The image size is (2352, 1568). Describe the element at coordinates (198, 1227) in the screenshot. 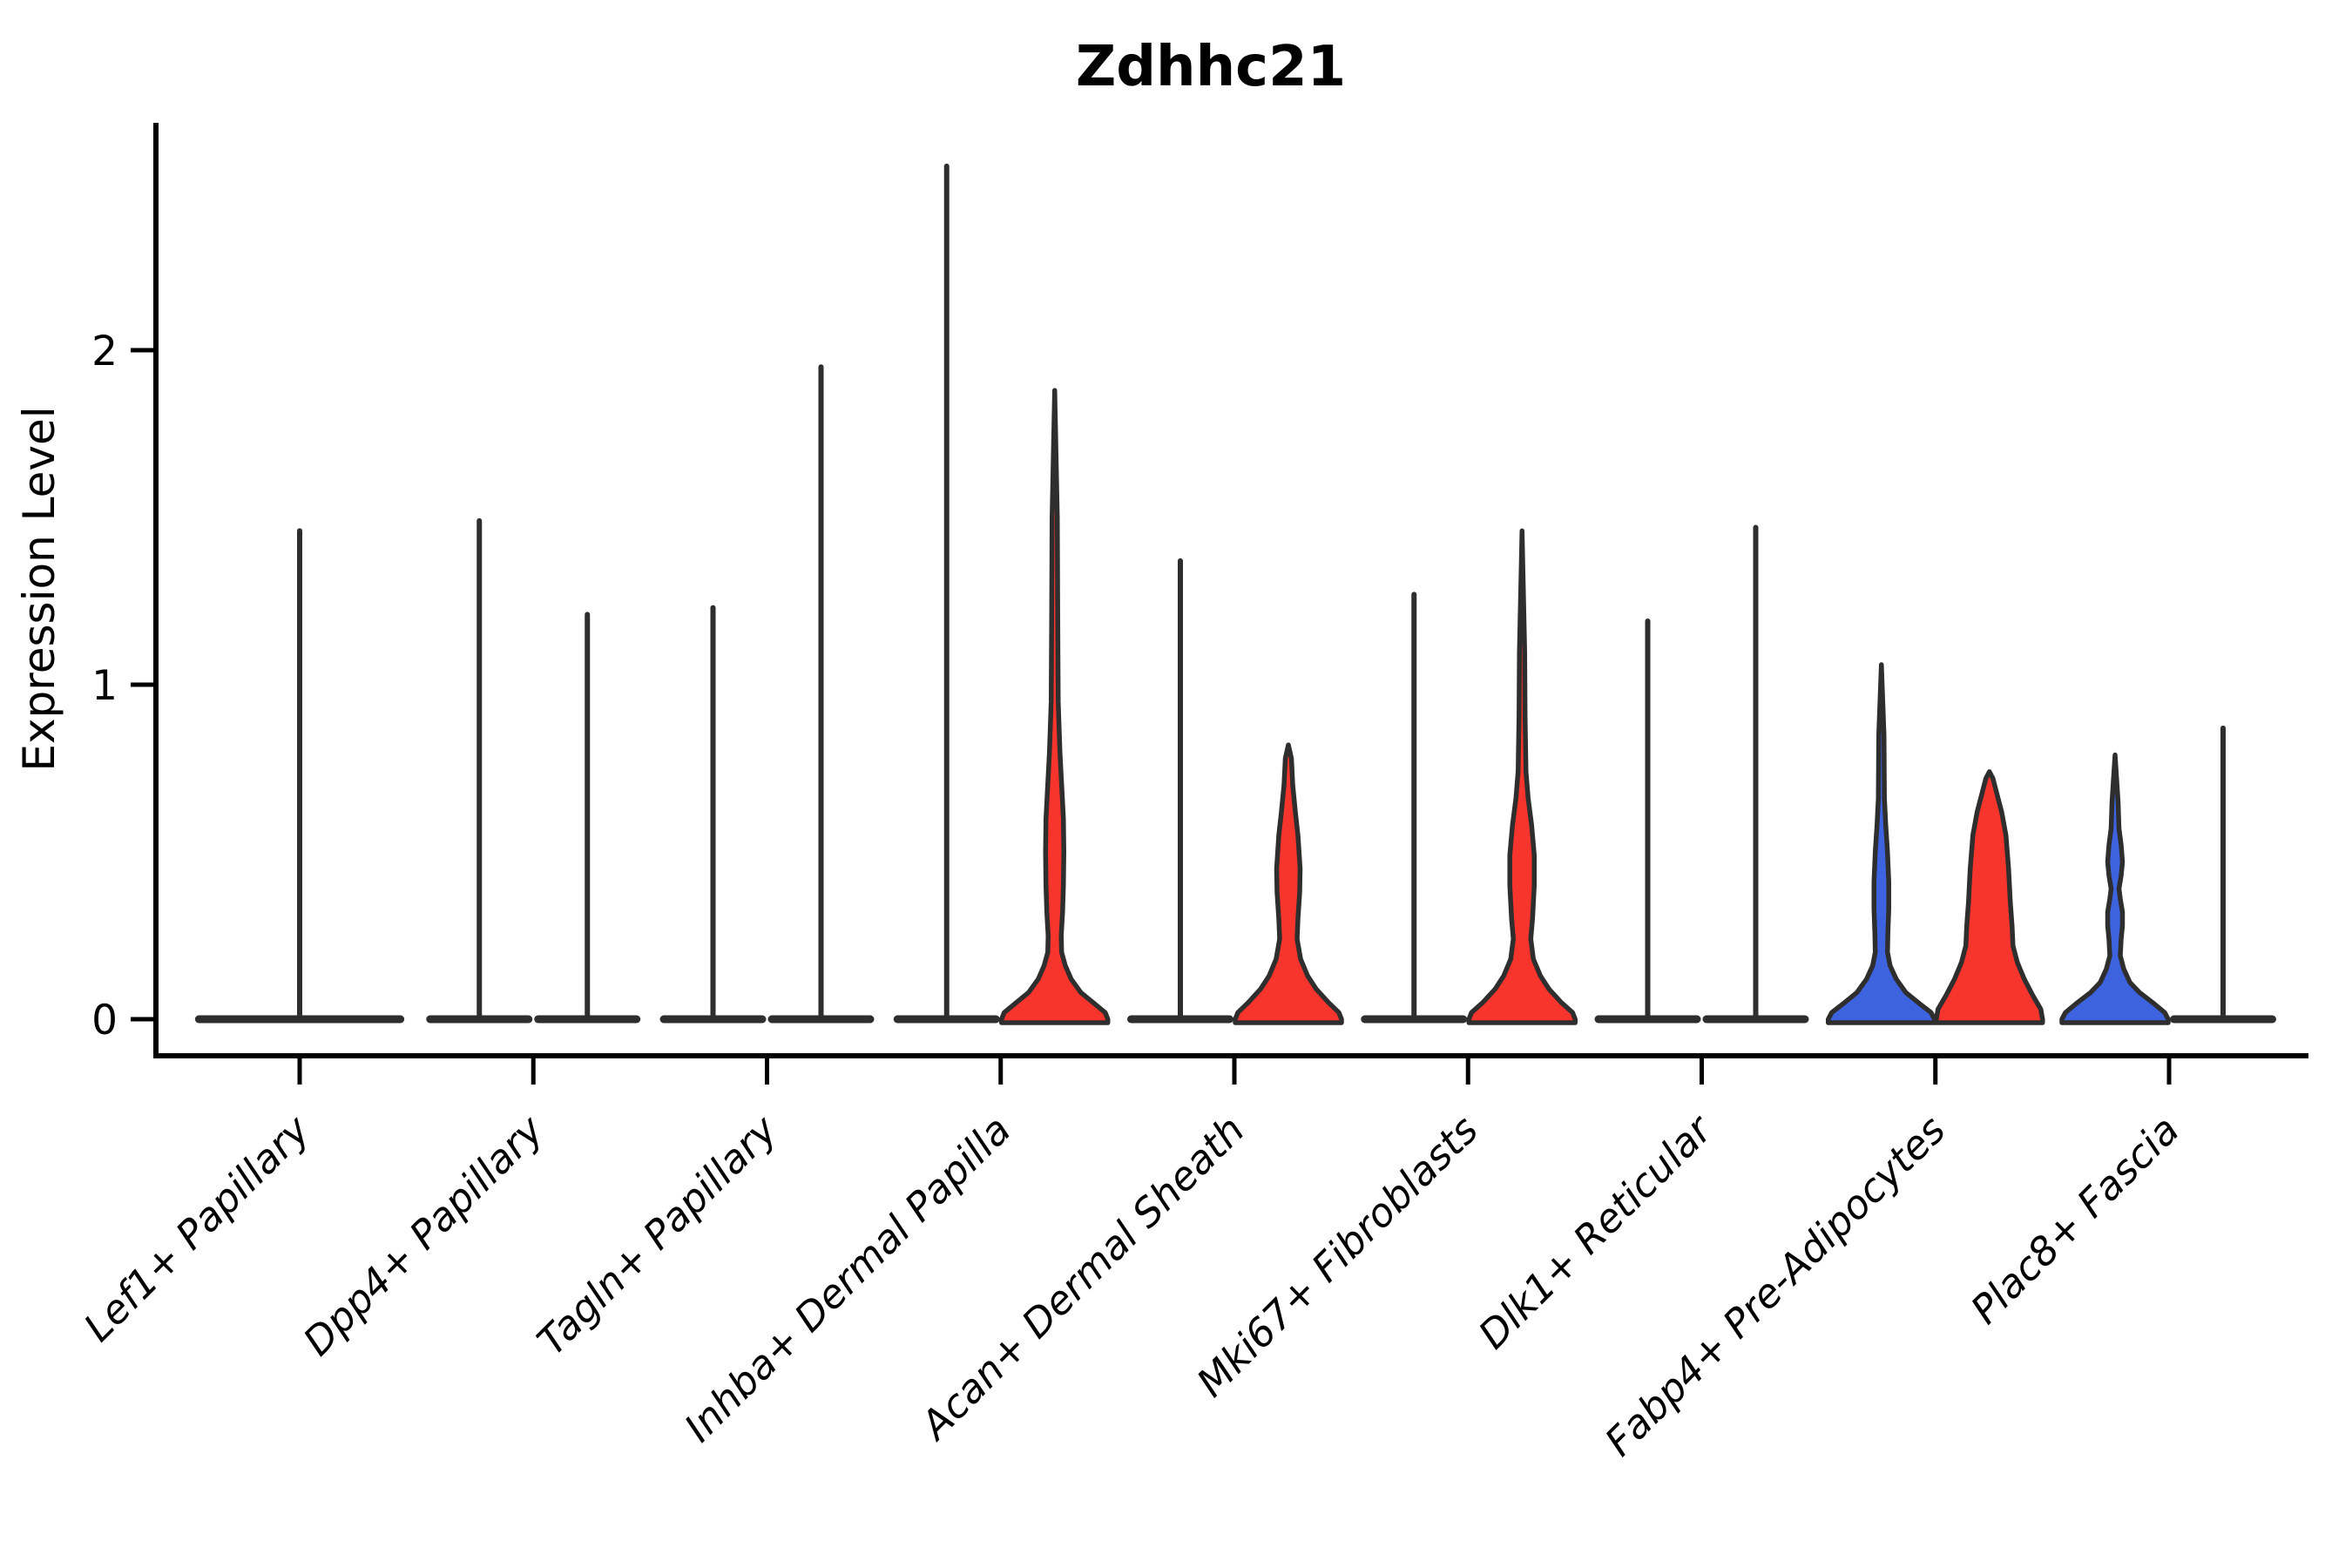

I see `x-tick-label: Lef1+ Papillary` at that location.